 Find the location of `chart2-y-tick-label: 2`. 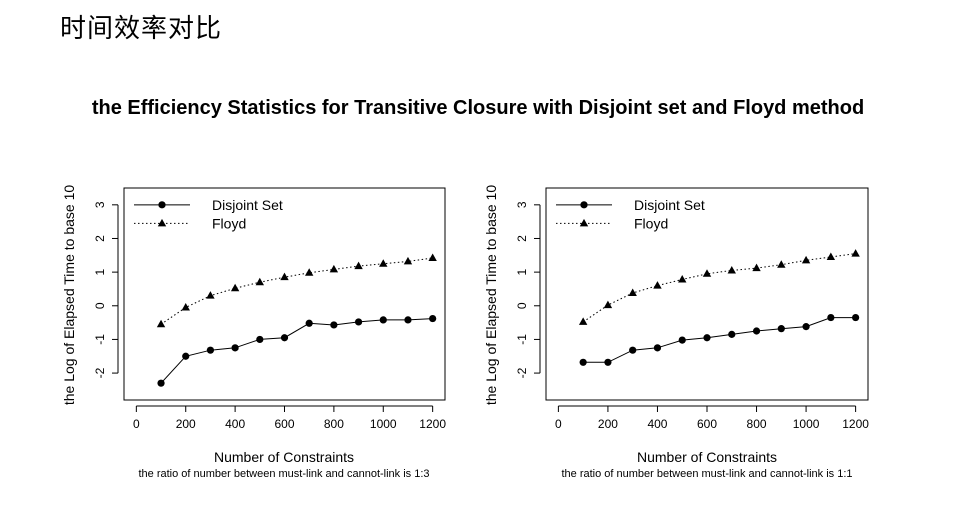

chart2-y-tick-label: 2 is located at coordinates (522, 238).